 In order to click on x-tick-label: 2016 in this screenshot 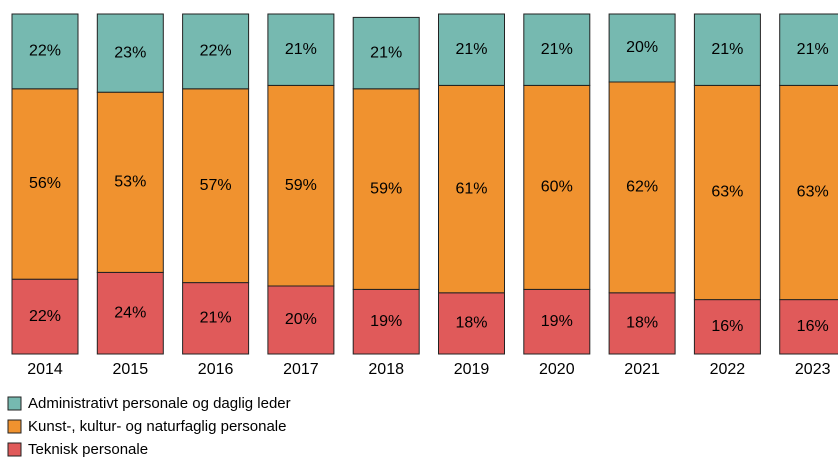, I will do `click(216, 369)`.